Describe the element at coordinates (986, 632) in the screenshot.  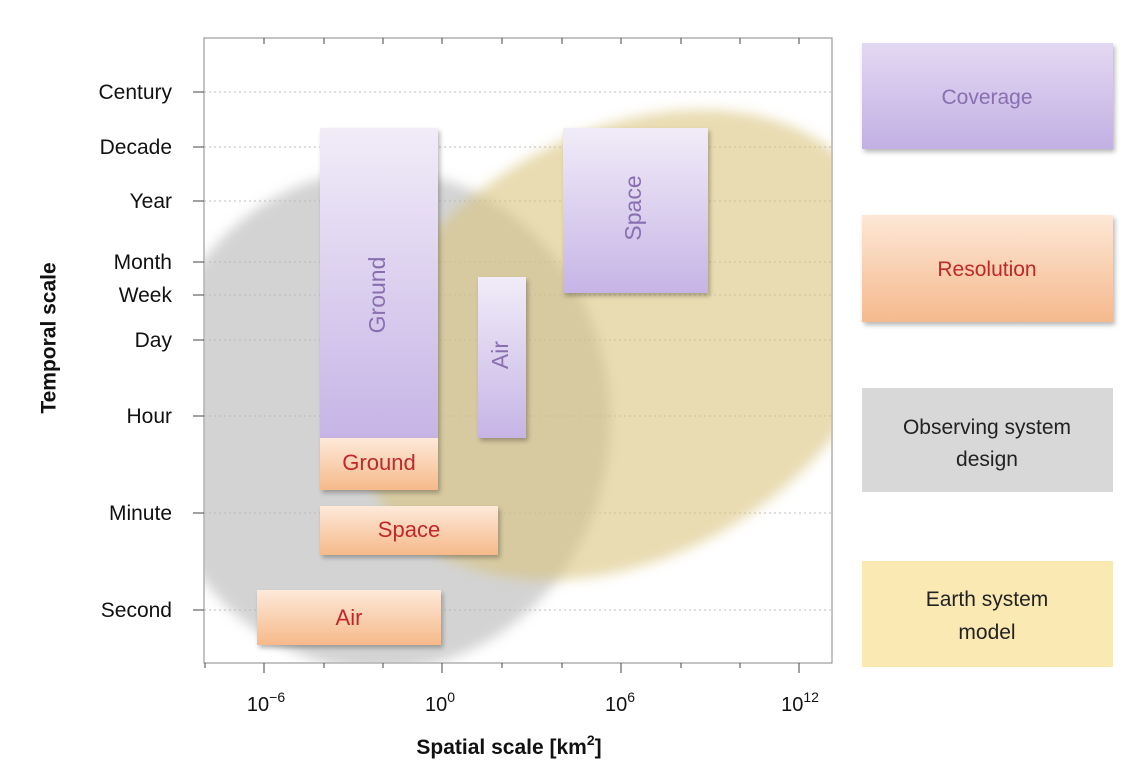
I see `legend-earth-label-line2: model` at that location.